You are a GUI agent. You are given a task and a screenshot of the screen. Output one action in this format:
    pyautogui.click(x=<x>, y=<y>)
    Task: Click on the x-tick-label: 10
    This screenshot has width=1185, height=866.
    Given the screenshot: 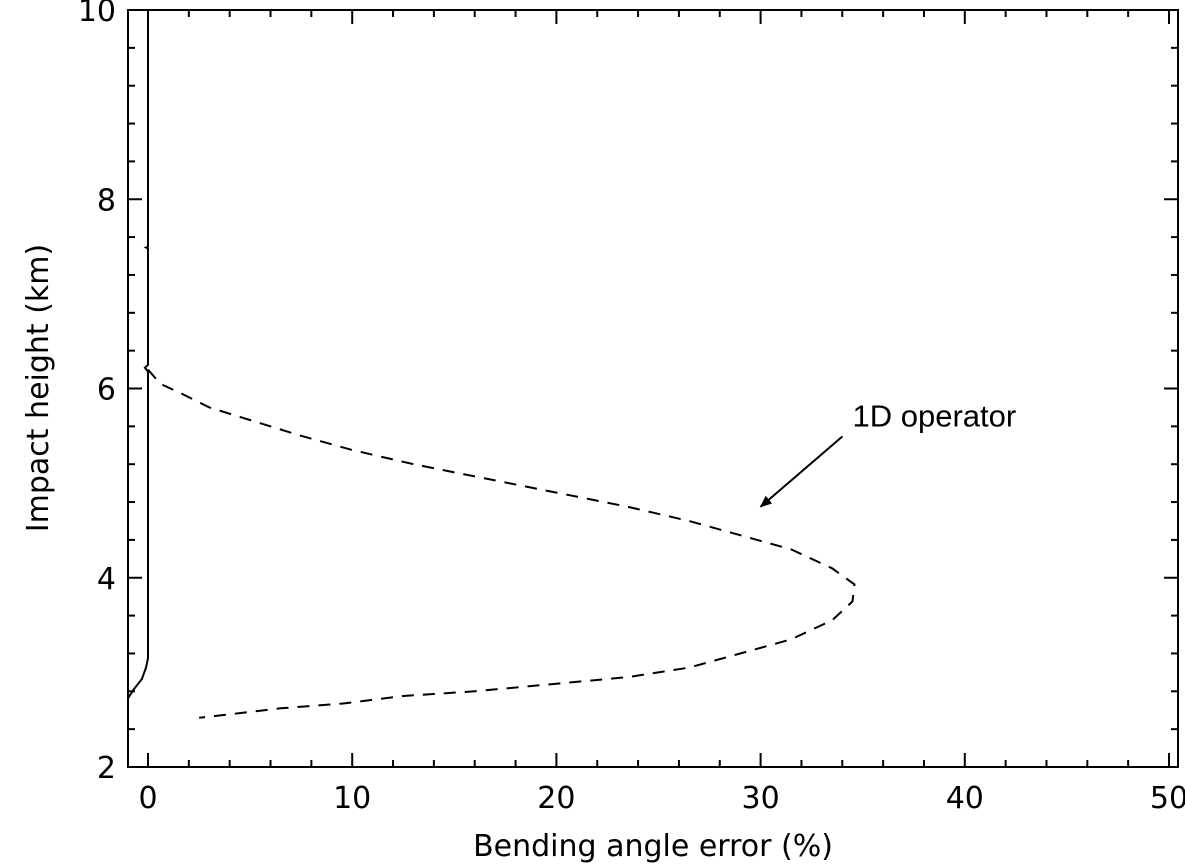 What is the action you would take?
    pyautogui.click(x=352, y=798)
    